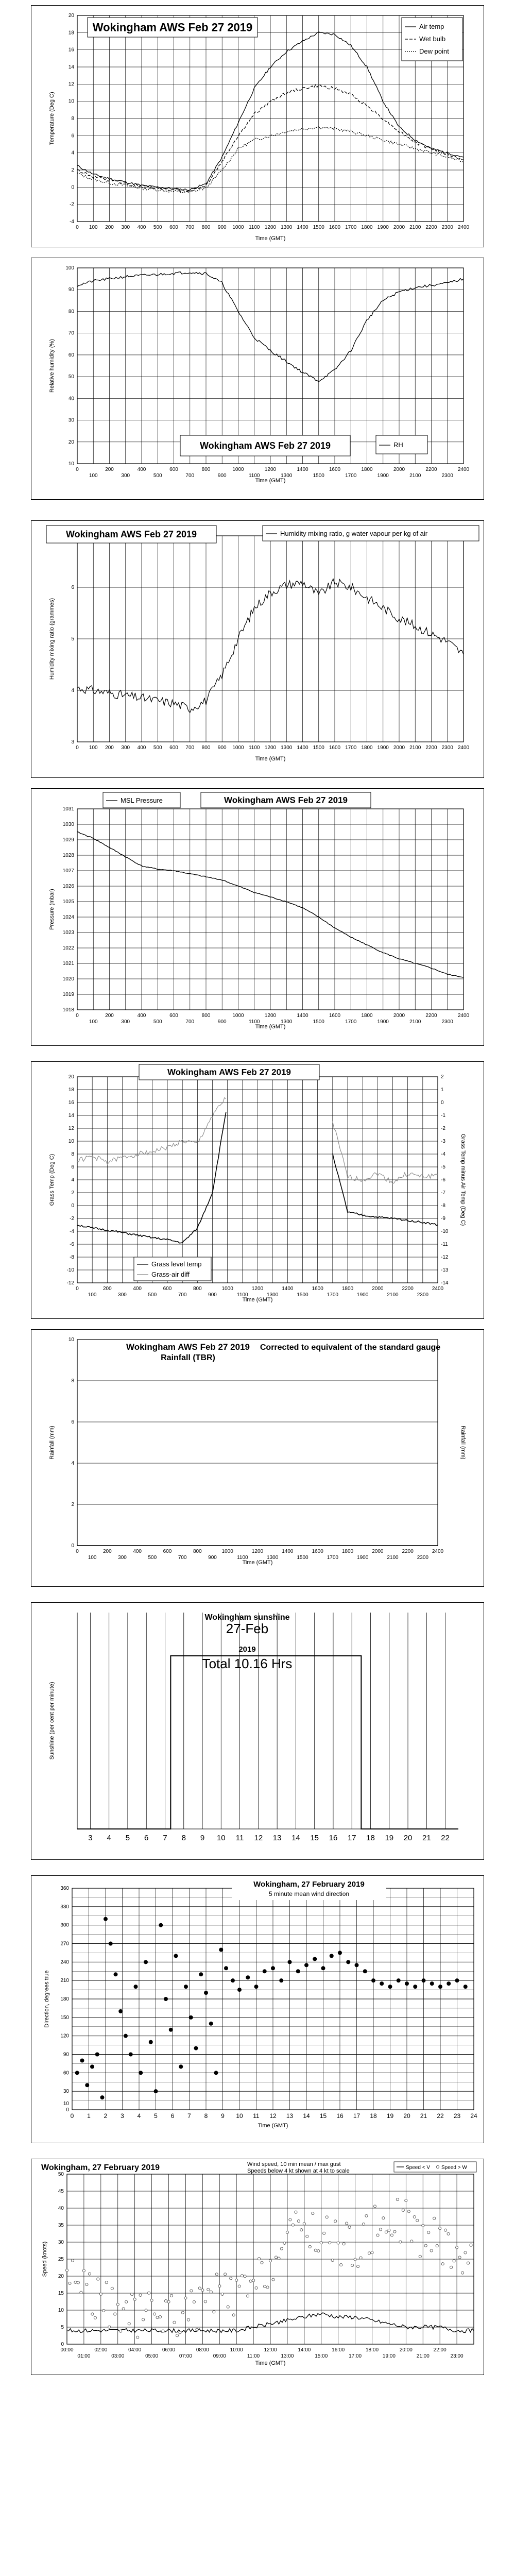 Image resolution: width=515 pixels, height=2576 pixels. What do you see at coordinates (408, 1838) in the screenshot?
I see `x-tick-label: 20` at bounding box center [408, 1838].